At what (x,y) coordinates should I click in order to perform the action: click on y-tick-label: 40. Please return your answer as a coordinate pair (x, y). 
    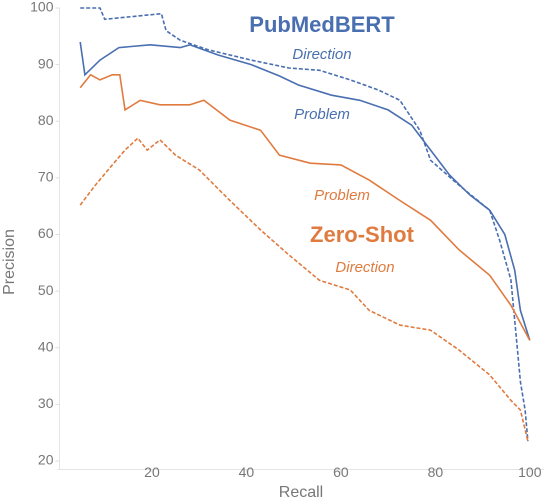
    Looking at the image, I should click on (46, 346).